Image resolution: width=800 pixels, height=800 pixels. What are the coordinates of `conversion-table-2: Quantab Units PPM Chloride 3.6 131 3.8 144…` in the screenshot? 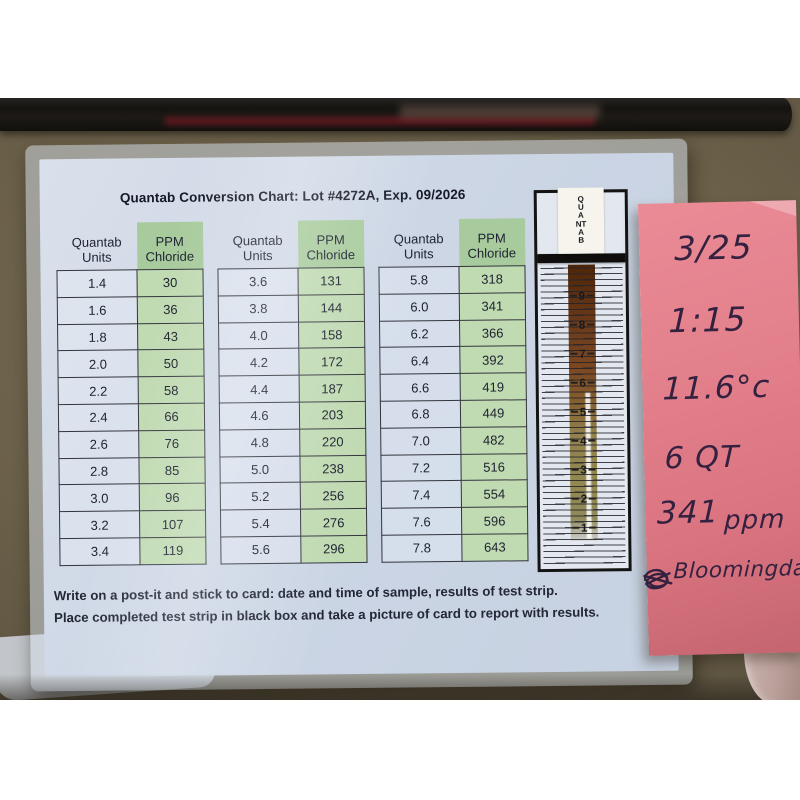 It's located at (292, 391).